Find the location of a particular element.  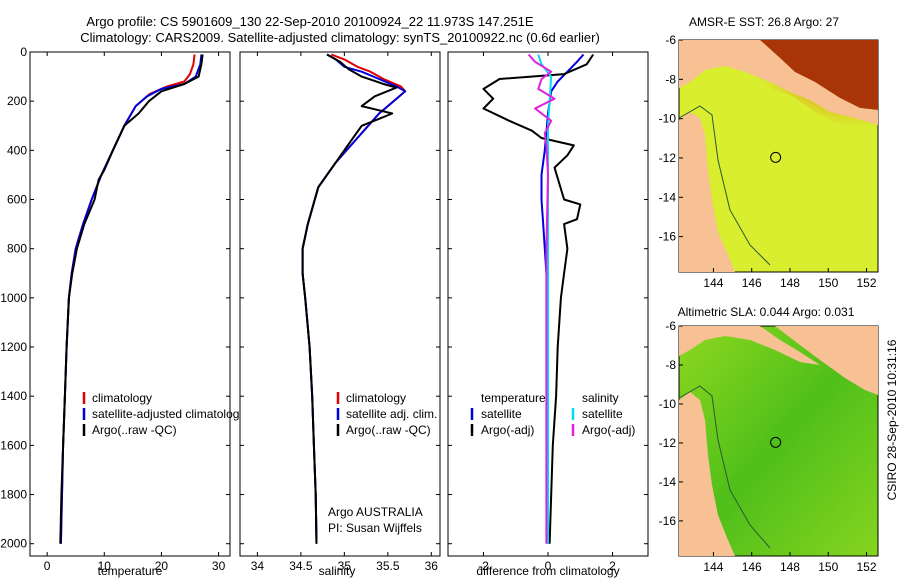

sst-map-ytick-label: -14 is located at coordinates (668, 197).